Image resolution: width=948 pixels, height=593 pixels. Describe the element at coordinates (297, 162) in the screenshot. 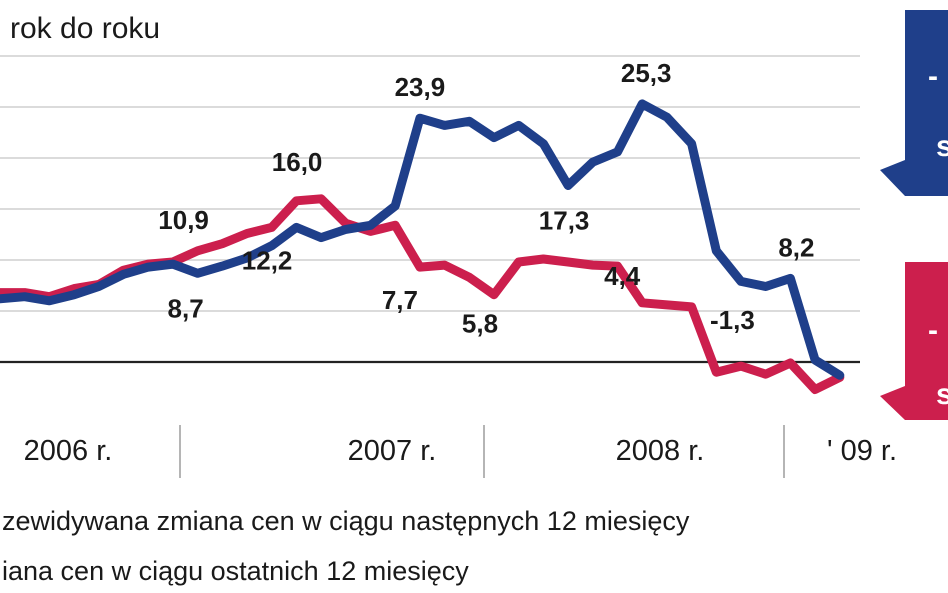

I see `data-label: 16,0` at that location.